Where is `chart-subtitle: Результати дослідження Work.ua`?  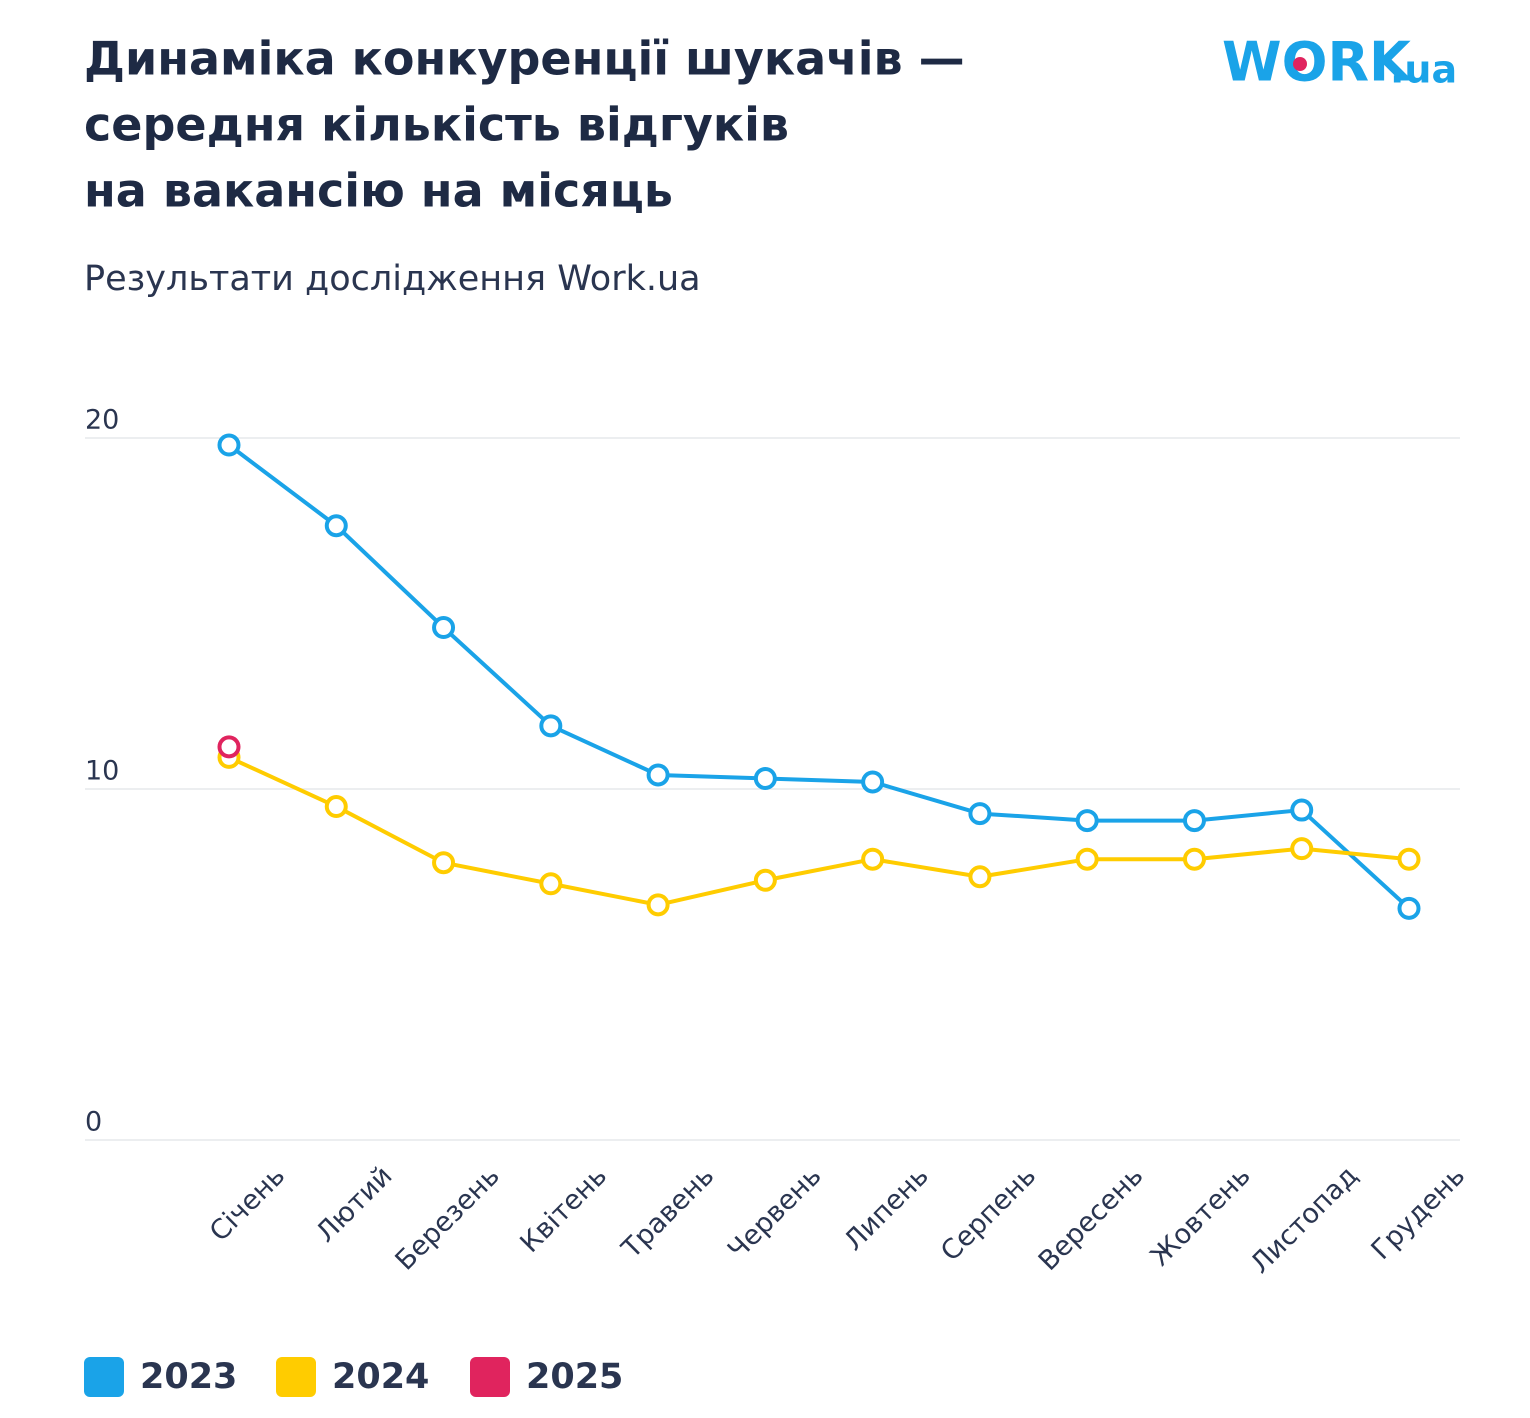
chart-subtitle: Результати дослідження Work.ua is located at coordinates (392, 279).